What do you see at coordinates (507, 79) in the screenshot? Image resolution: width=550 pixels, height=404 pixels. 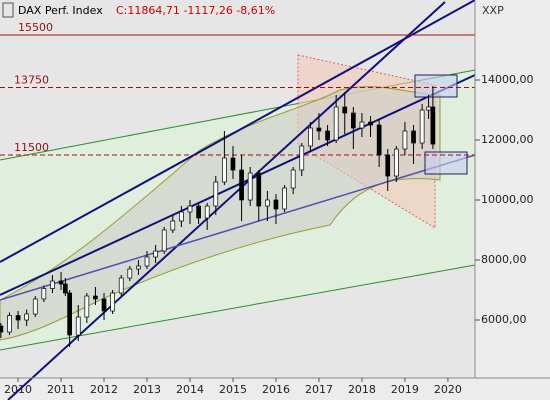 I see `y-tick-label: 14000,00` at bounding box center [507, 79].